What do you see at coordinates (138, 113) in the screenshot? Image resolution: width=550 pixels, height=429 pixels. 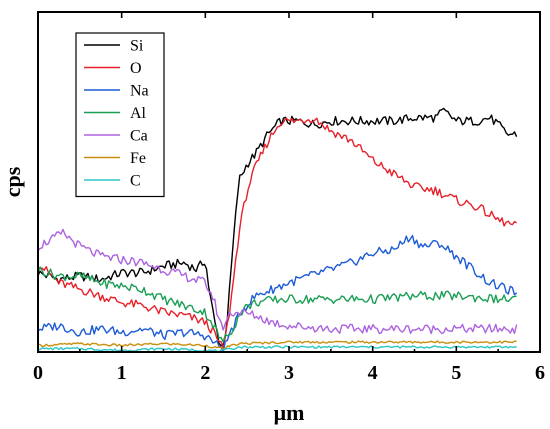 I see `legend-label-al: Al` at bounding box center [138, 113].